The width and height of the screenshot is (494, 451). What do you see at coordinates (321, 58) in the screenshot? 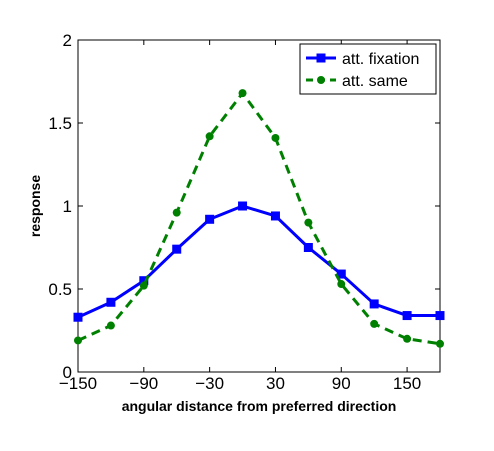
I see `legend-marker-square` at bounding box center [321, 58].